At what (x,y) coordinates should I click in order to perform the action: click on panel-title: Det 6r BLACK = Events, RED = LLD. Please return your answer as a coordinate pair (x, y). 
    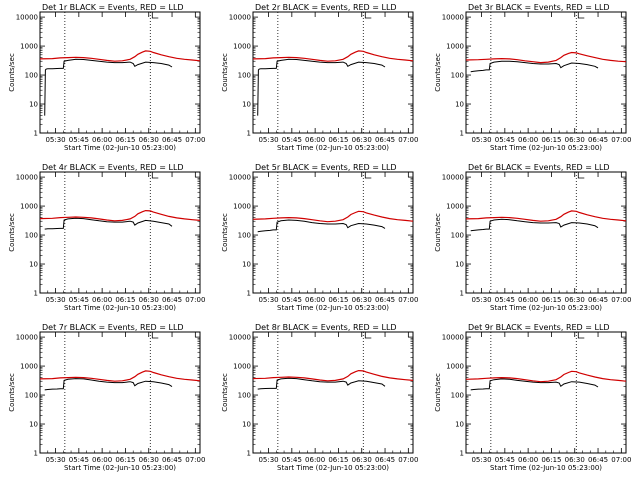
    Looking at the image, I should click on (539, 167).